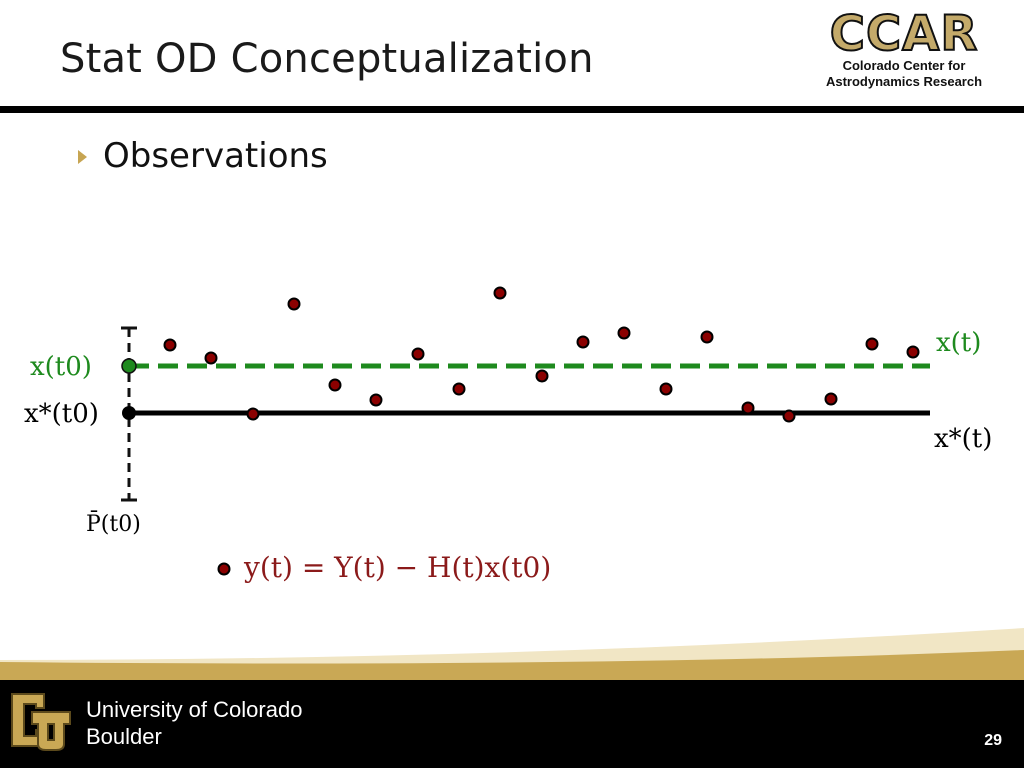 The width and height of the screenshot is (1024, 768). Describe the element at coordinates (194, 709) in the screenshot. I see `university-line-1: University of Colorado` at that location.